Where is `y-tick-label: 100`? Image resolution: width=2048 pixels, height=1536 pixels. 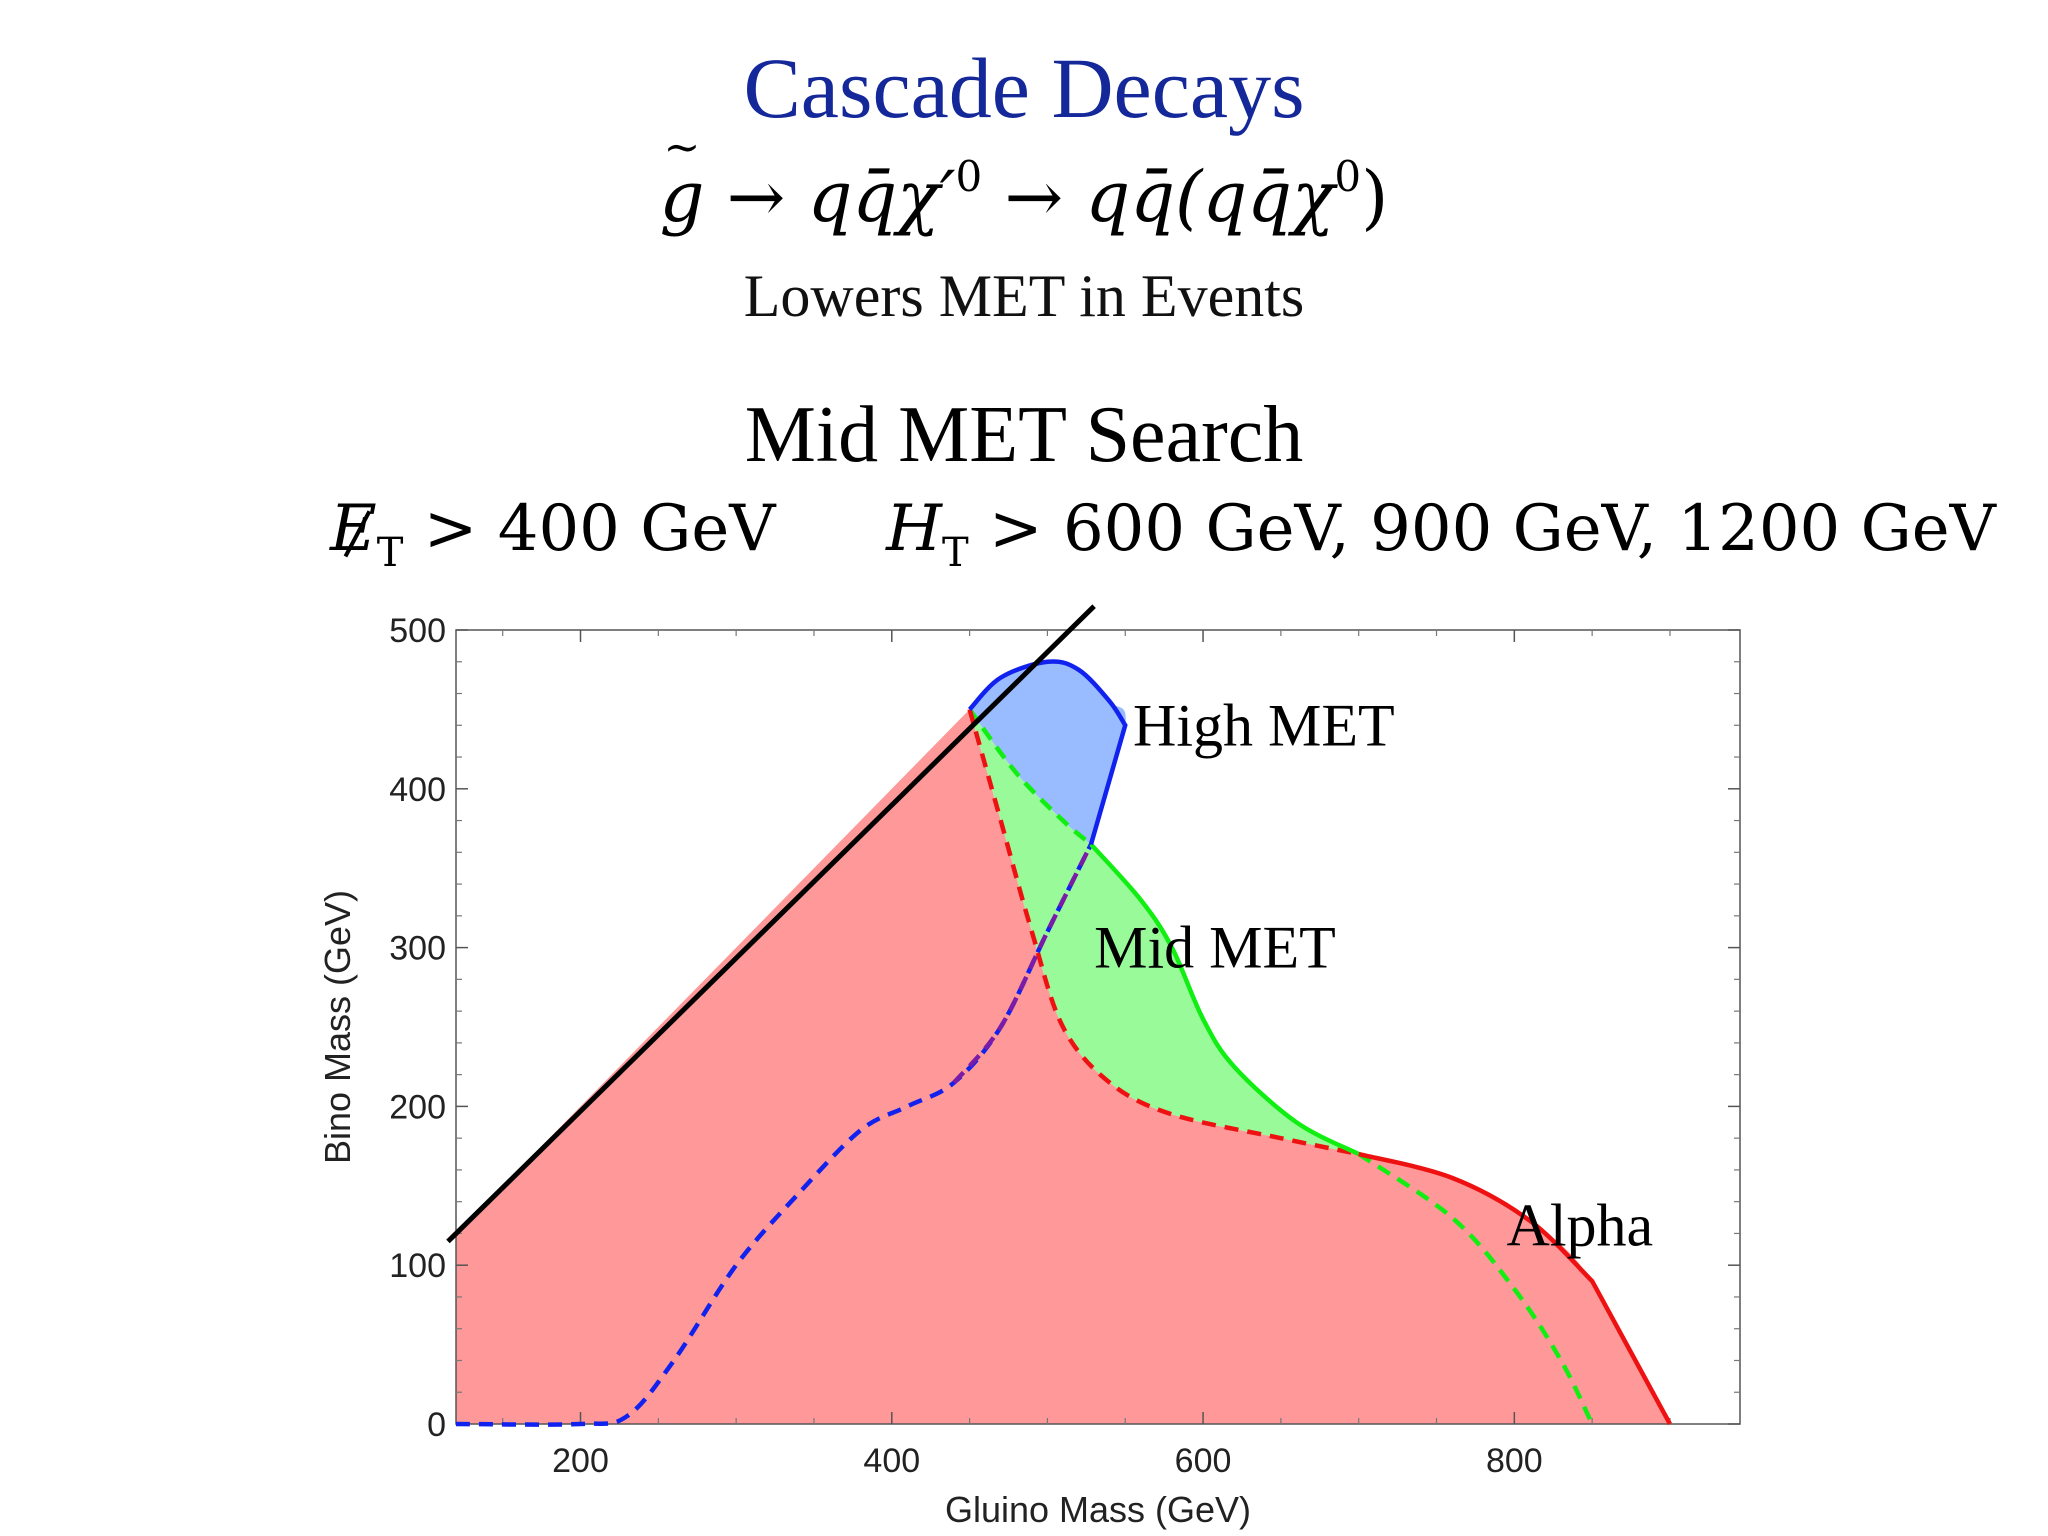 y-tick-label: 100 is located at coordinates (417, 1266).